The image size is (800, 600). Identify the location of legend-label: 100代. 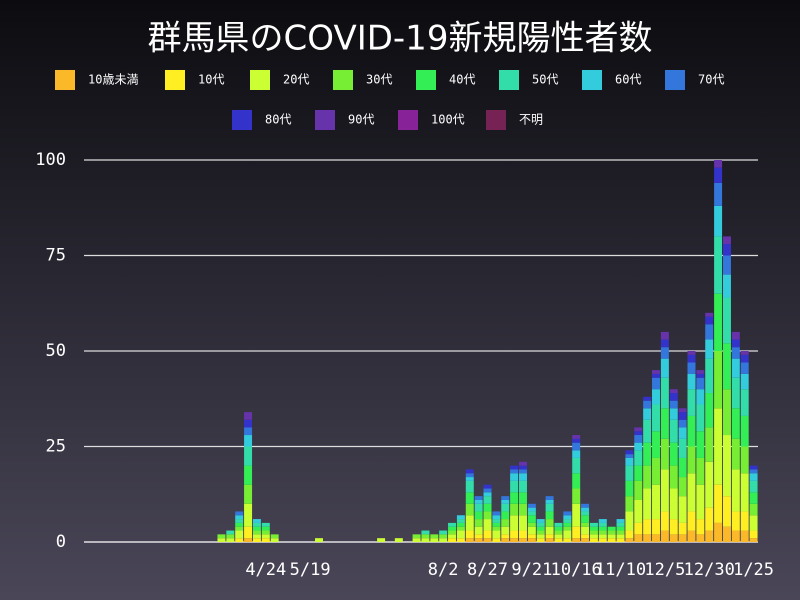
(448, 120).